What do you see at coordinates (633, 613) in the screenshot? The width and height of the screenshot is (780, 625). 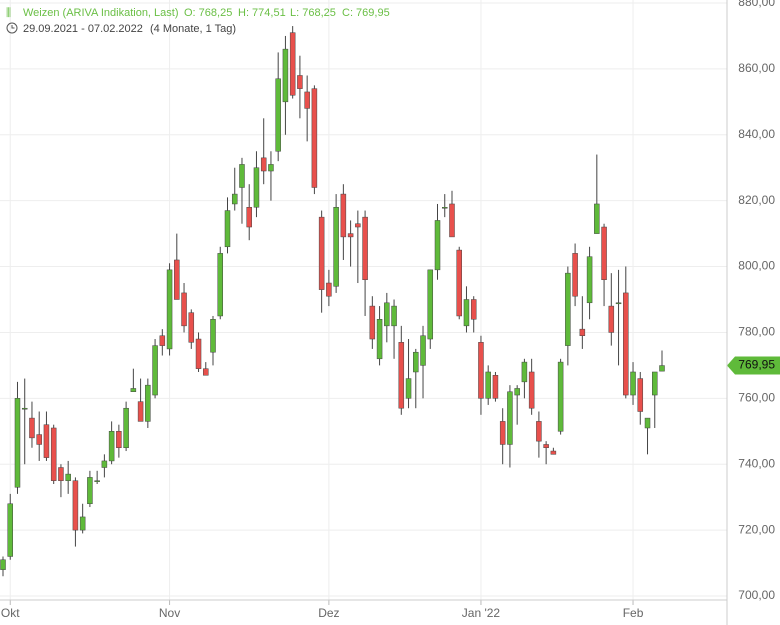 I see `x-tick-label: Feb` at bounding box center [633, 613].